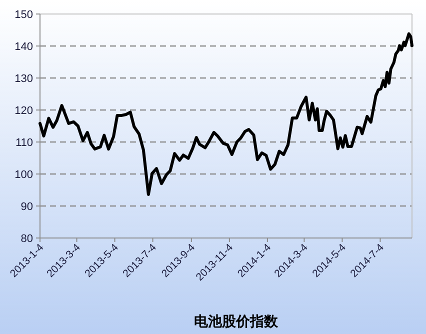 Image resolution: width=426 pixels, height=334 pixels. I want to click on y-tick-label: 130, so click(23, 79).